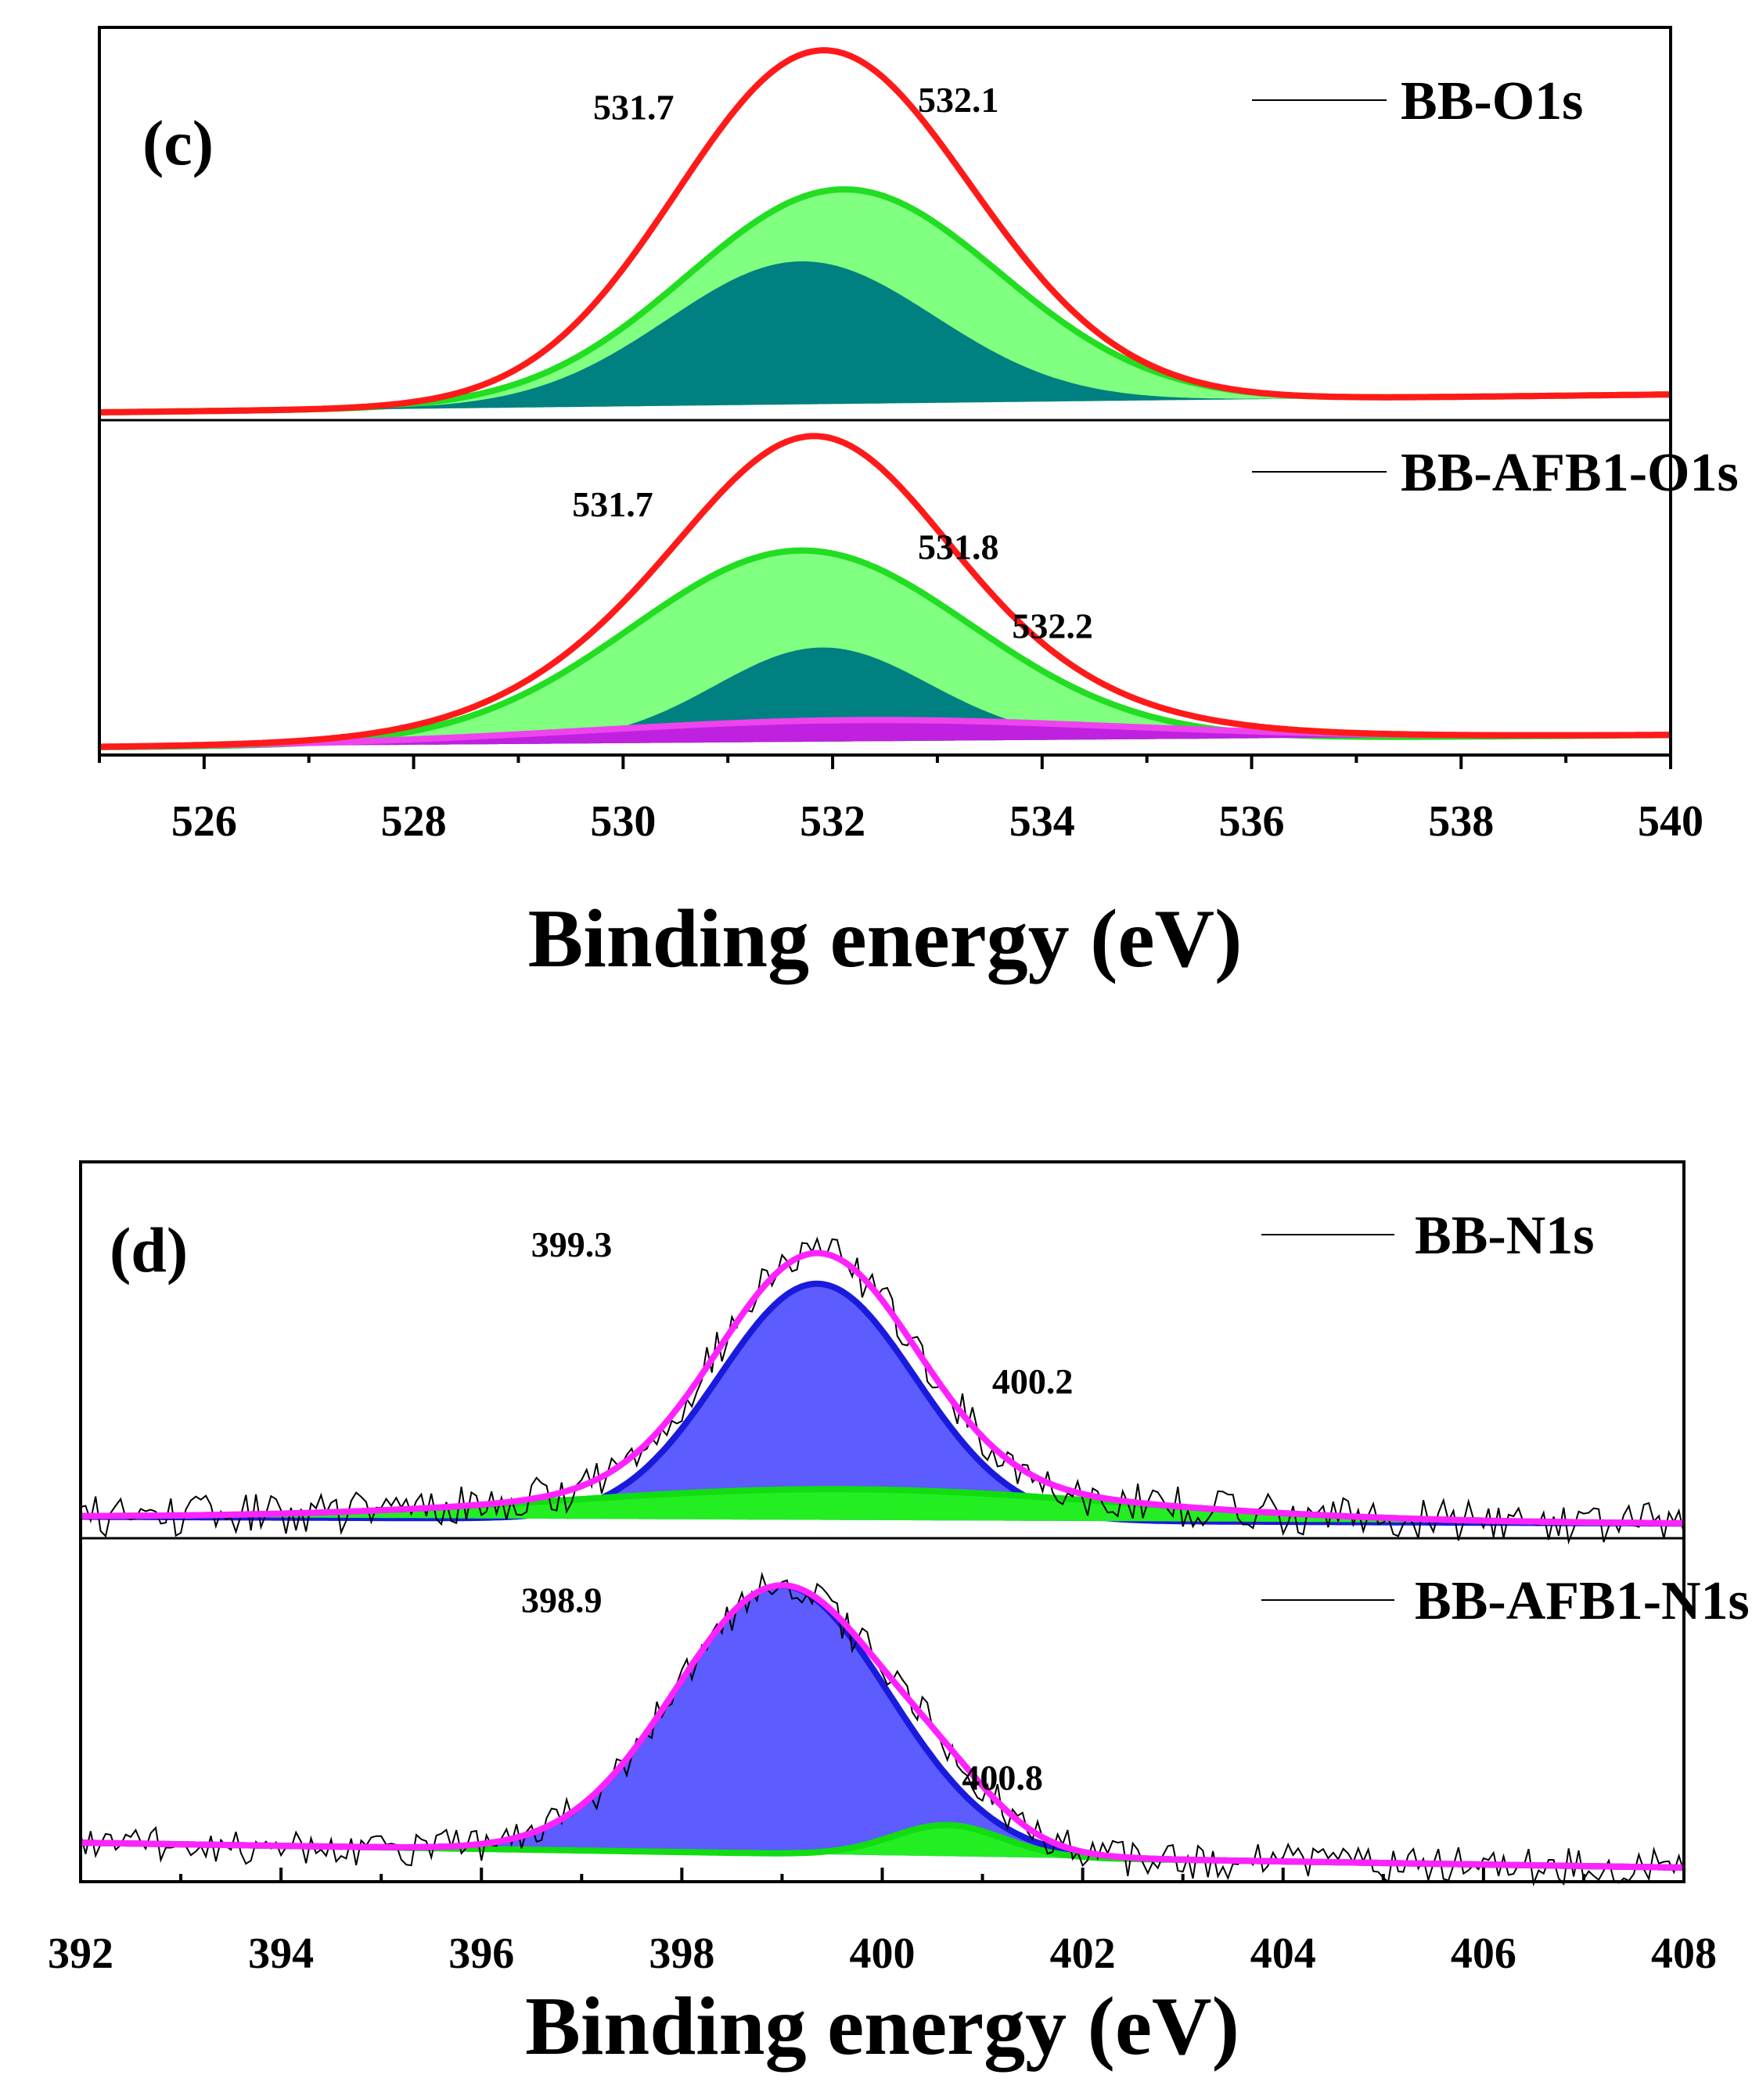 The image size is (1752, 2100). I want to click on x-tick-label: 394, so click(281, 1953).